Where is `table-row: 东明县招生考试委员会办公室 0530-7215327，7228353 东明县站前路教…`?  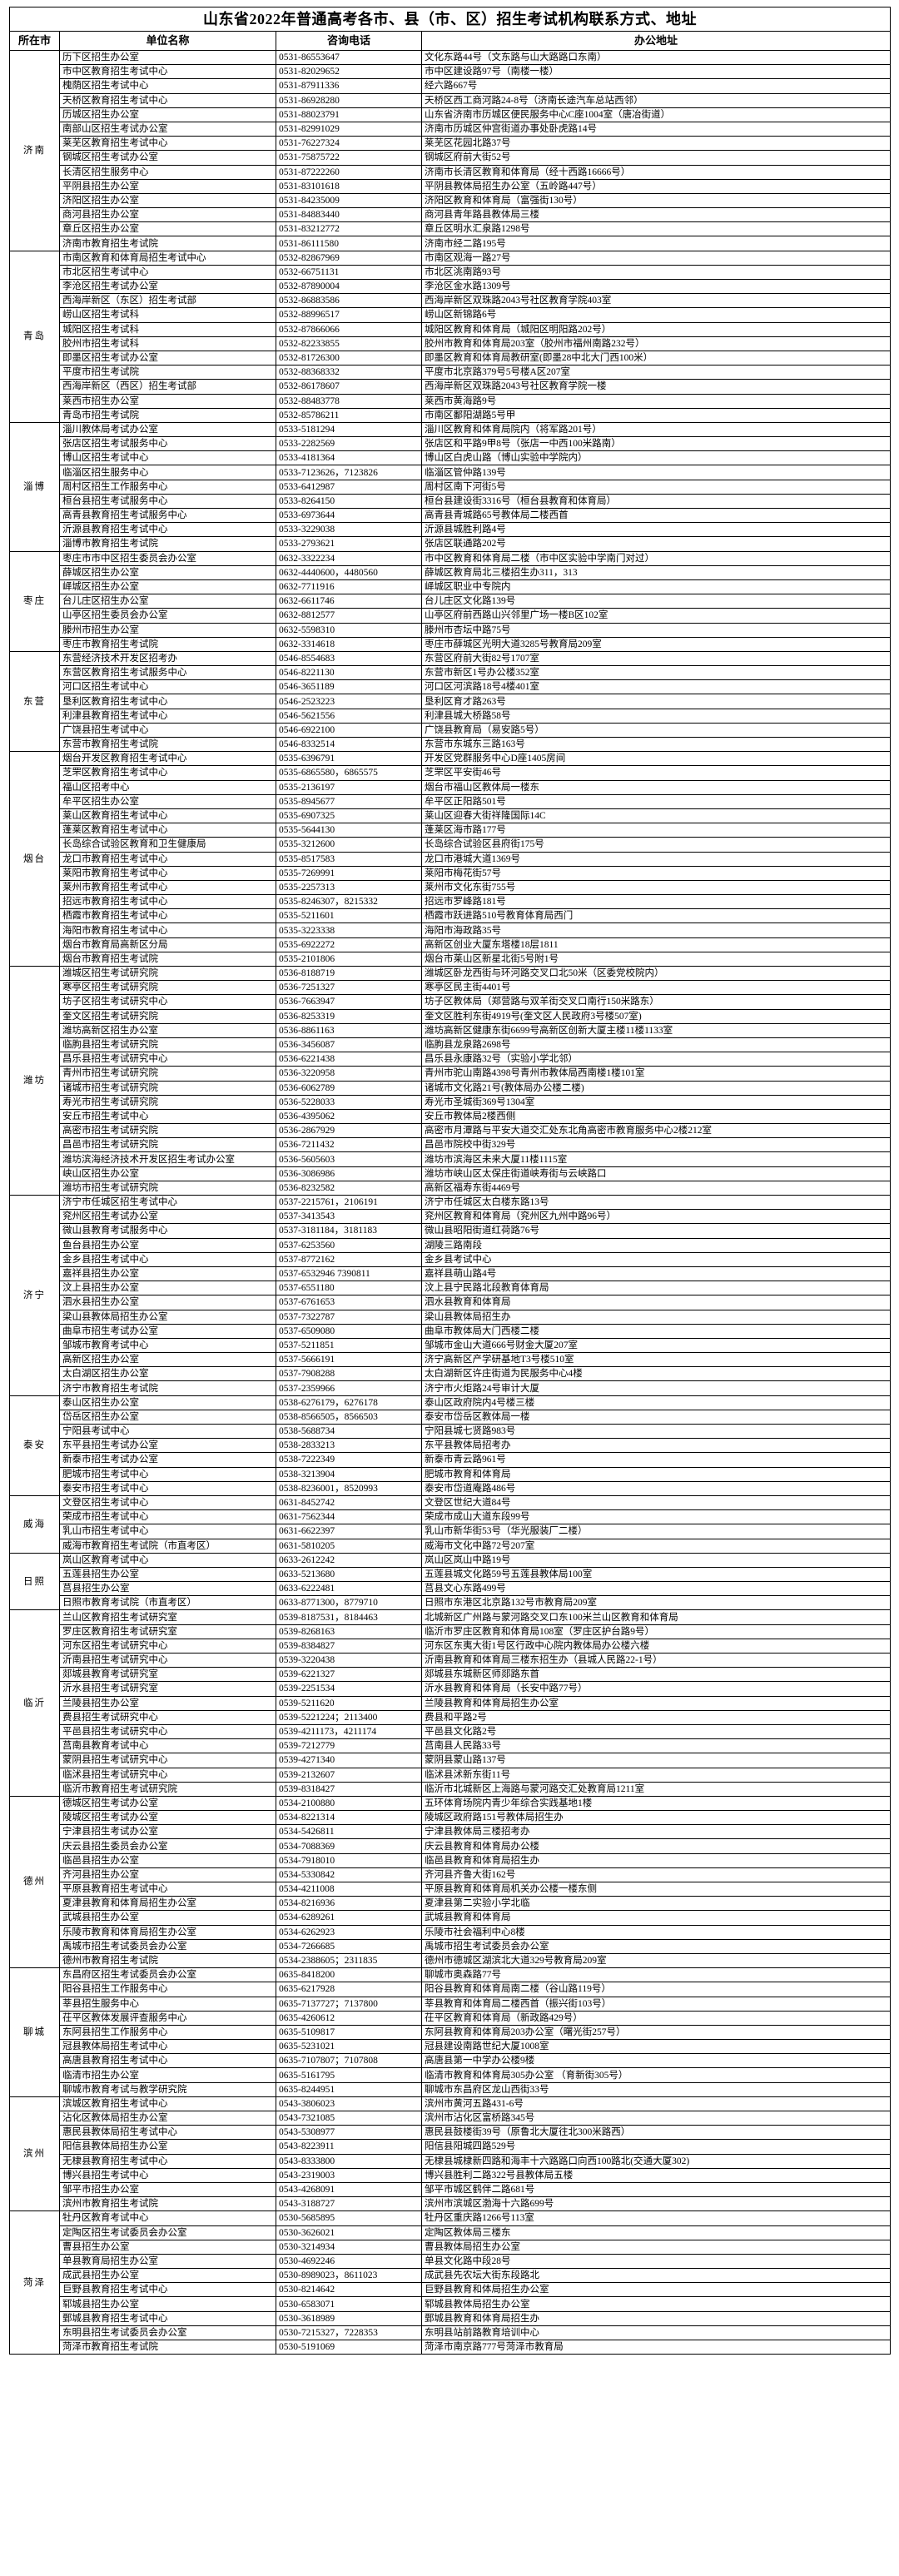
table-row: 东明县招生考试委员会办公室 0530-7215327，7228353 东明县站前路教… is located at coordinates (451, 2333).